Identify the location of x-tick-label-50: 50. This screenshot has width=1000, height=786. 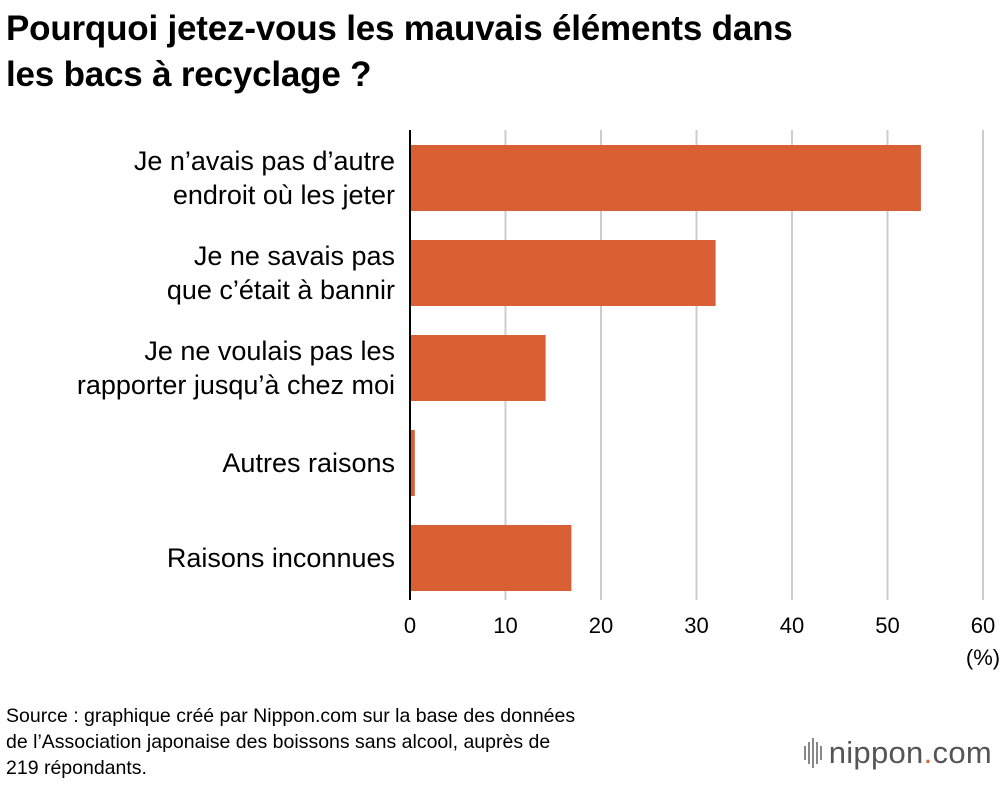
(887, 625).